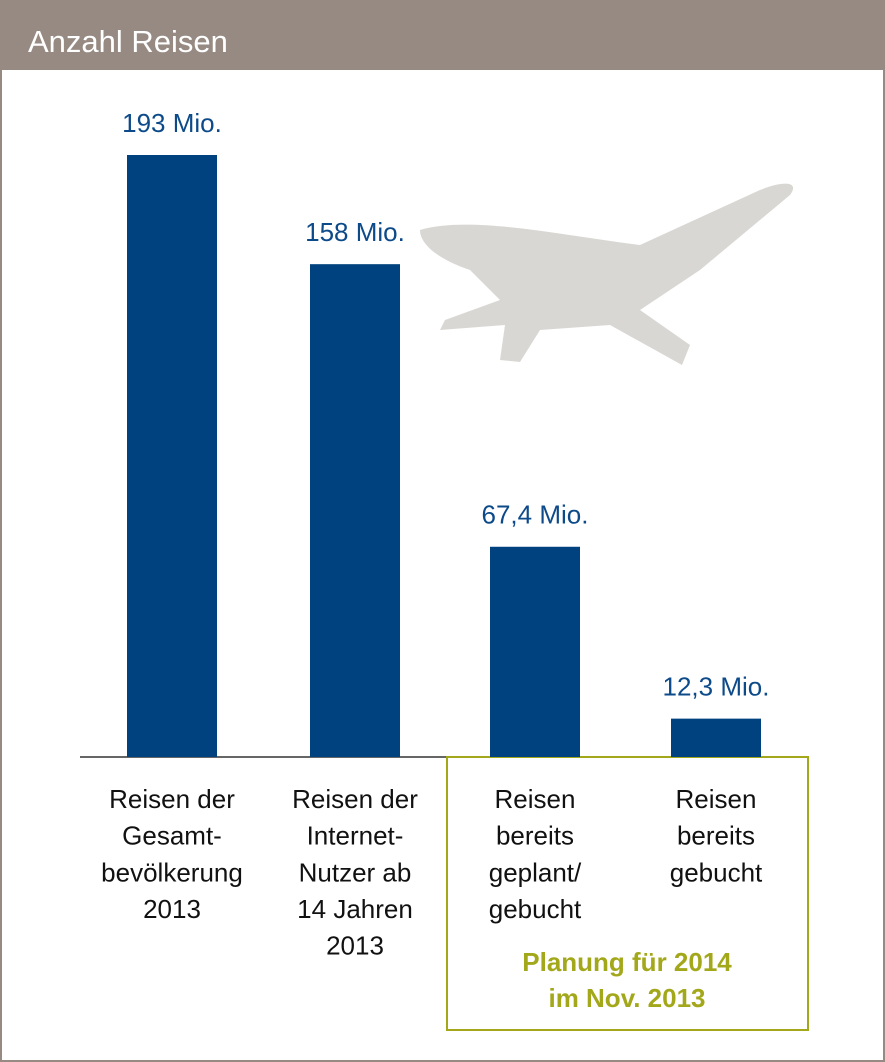 The height and width of the screenshot is (1062, 885). Describe the element at coordinates (535, 515) in the screenshot. I see `value-label: 67,4 Mio.` at that location.